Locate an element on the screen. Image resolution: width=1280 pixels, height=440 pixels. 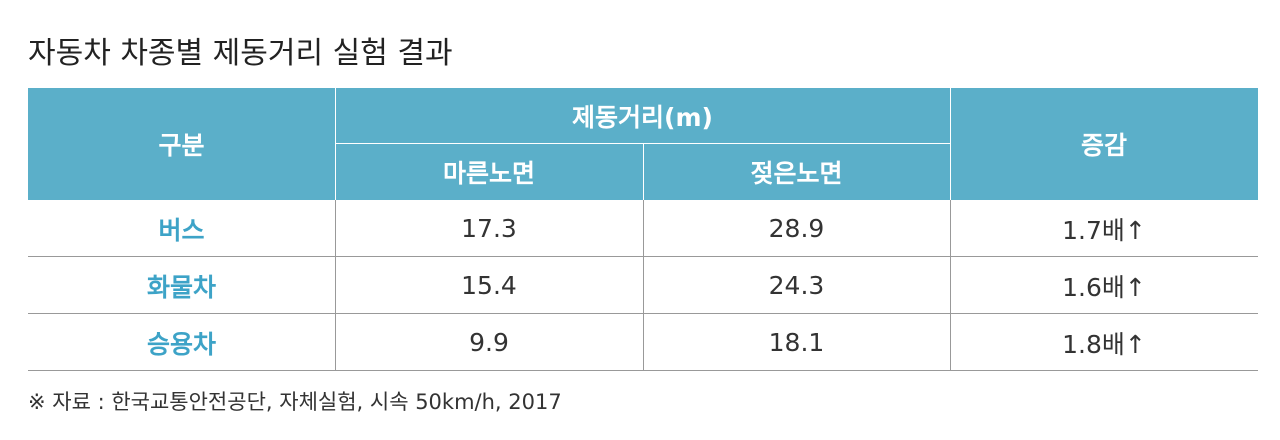
title: 자동차 차종별 제동거리 실험 결과 is located at coordinates (240, 53).